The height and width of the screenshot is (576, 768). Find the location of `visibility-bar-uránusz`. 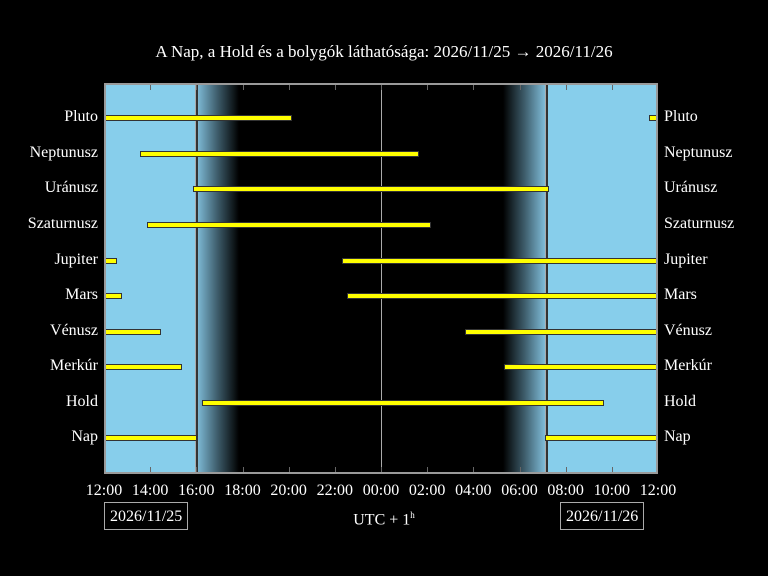

visibility-bar-uránusz is located at coordinates (370, 189).